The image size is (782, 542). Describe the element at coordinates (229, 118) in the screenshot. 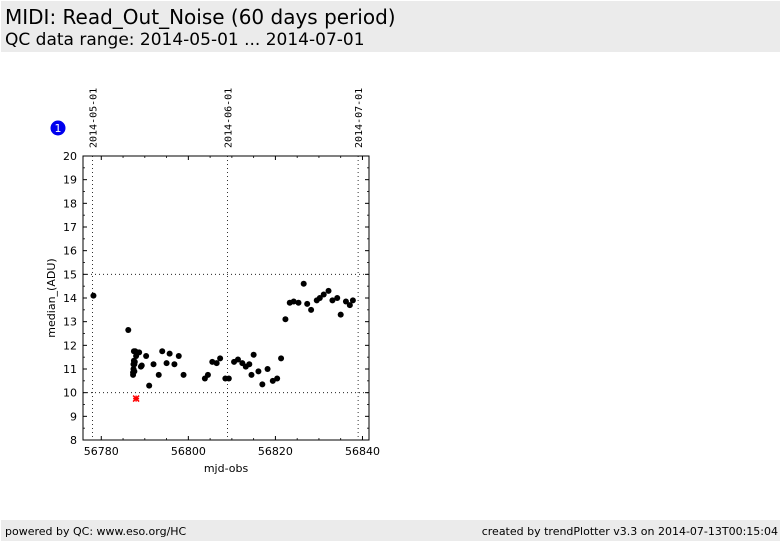

I see `date-label: 2014-06-01` at that location.